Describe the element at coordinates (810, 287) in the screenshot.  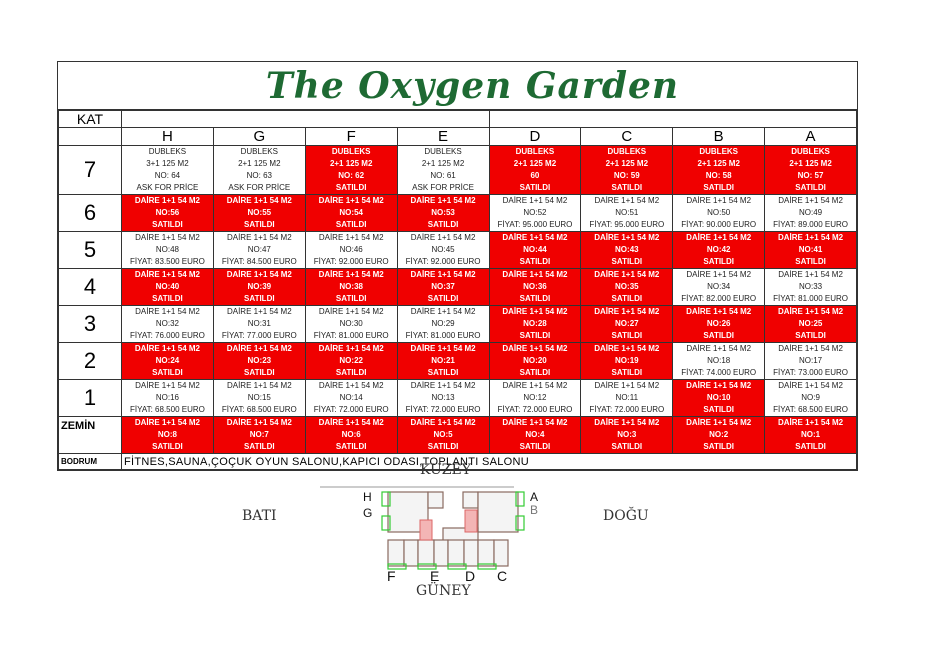
I see `unit-cell-available: DAİRE 1+1 54 M2 NO:33 FİYAT: 81.000 EURO` at that location.